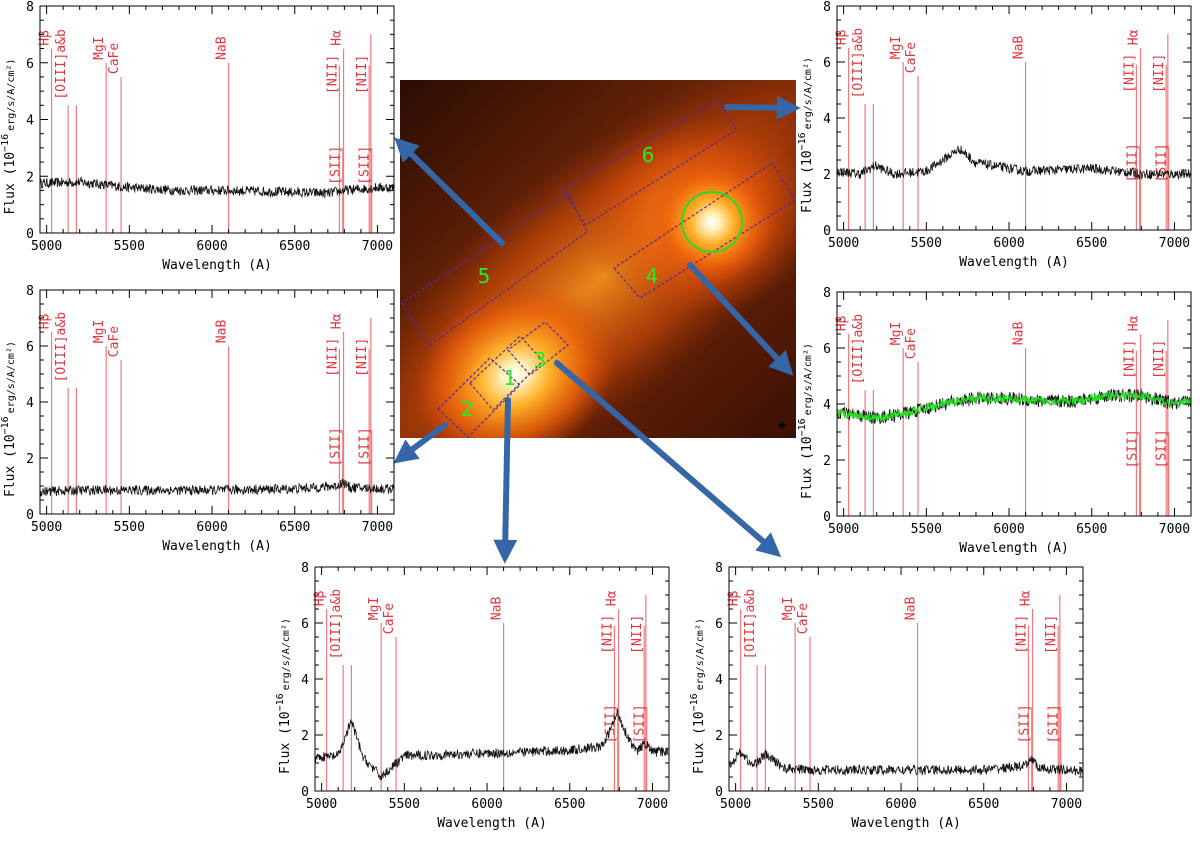 Image resolution: width=1200 pixels, height=841 pixels. I want to click on galaxy-image: 1 2 3 4 5 6 ✚, so click(598, 259).